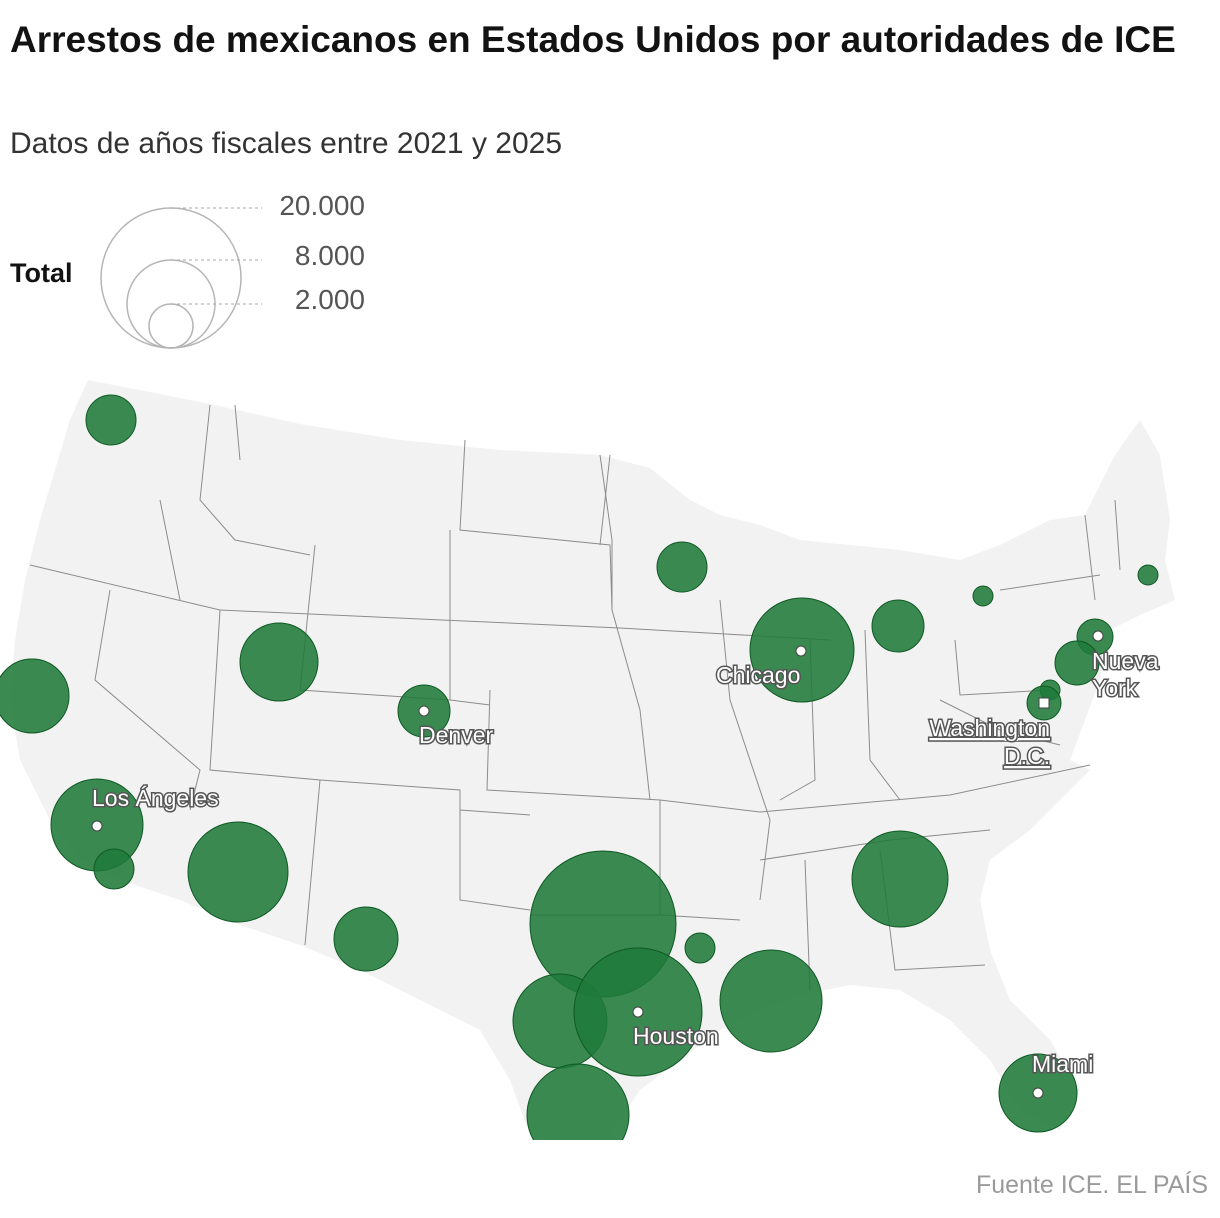 Image resolution: width=1220 pixels, height=1218 pixels. What do you see at coordinates (1098, 636) in the screenshot?
I see `marker-new-york` at bounding box center [1098, 636].